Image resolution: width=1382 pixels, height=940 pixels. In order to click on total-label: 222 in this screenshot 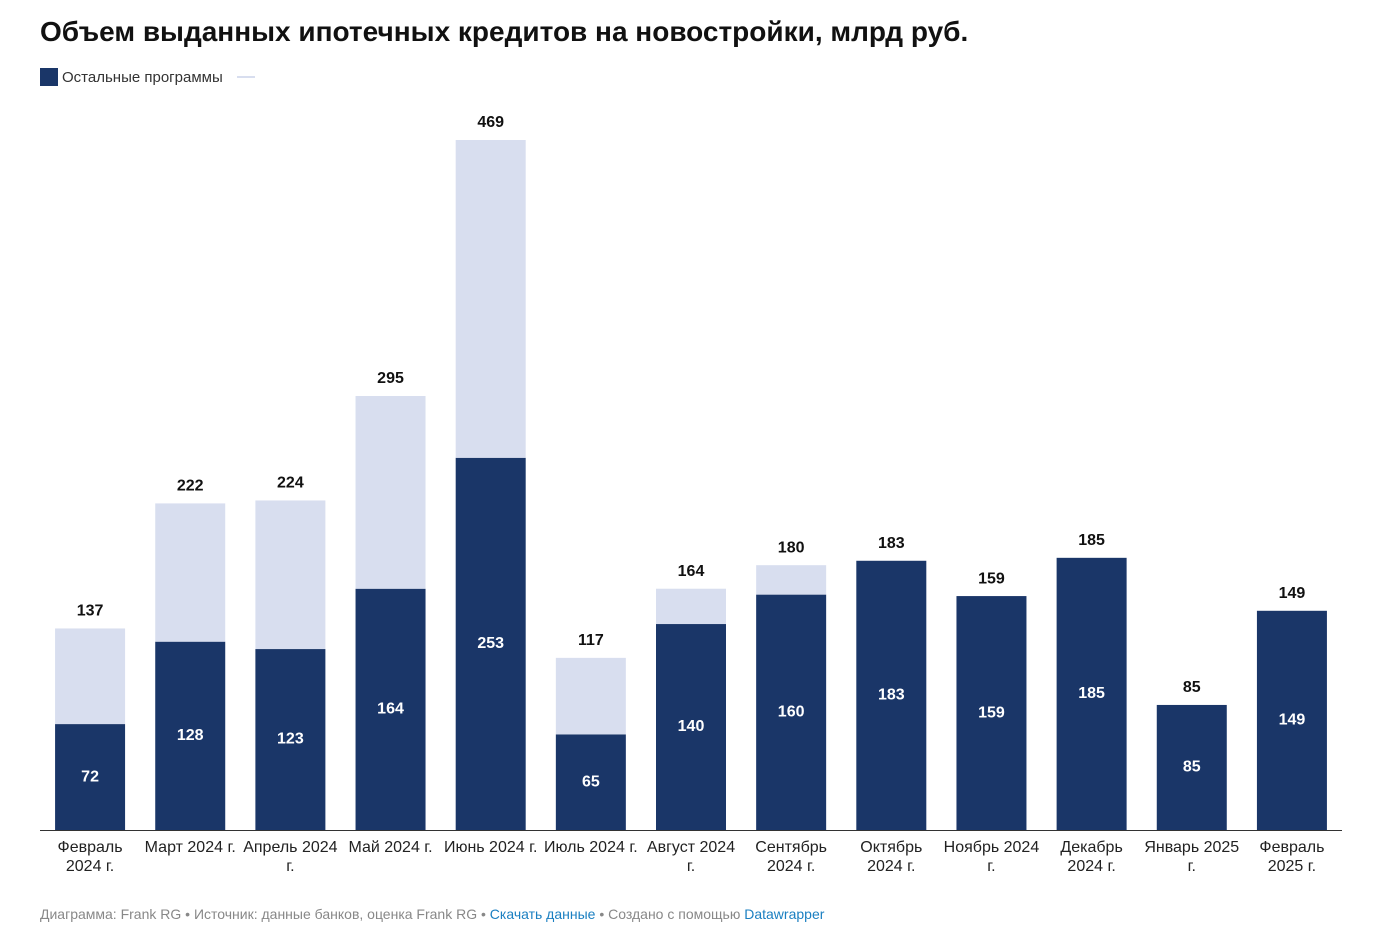, I will do `click(190, 486)`.